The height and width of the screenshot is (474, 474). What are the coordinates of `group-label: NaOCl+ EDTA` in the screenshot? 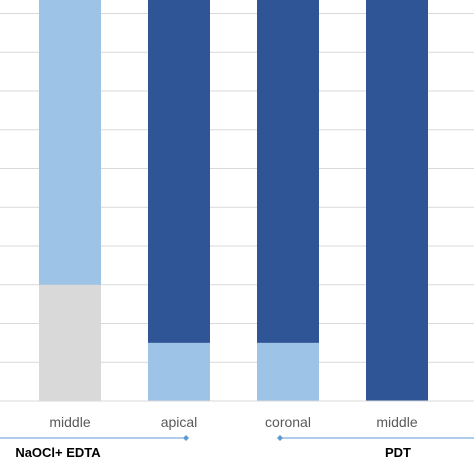 It's located at (58, 452).